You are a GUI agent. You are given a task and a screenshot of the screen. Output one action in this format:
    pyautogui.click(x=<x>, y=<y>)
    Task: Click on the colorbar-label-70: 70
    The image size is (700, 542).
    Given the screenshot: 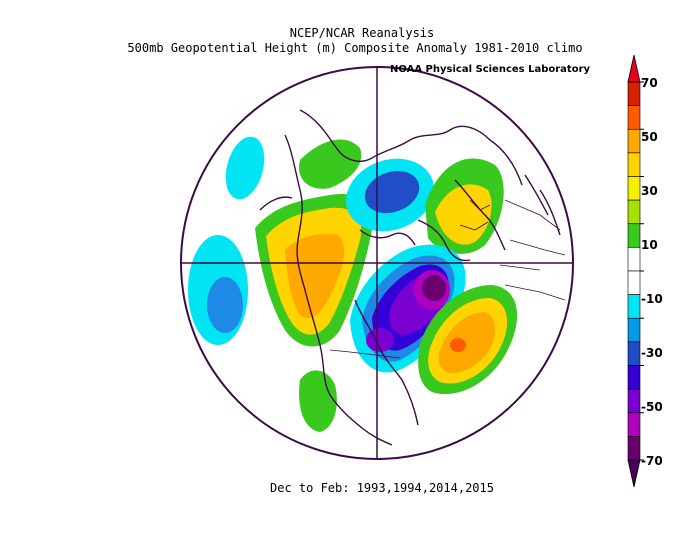 What is the action you would take?
    pyautogui.click(x=649, y=83)
    